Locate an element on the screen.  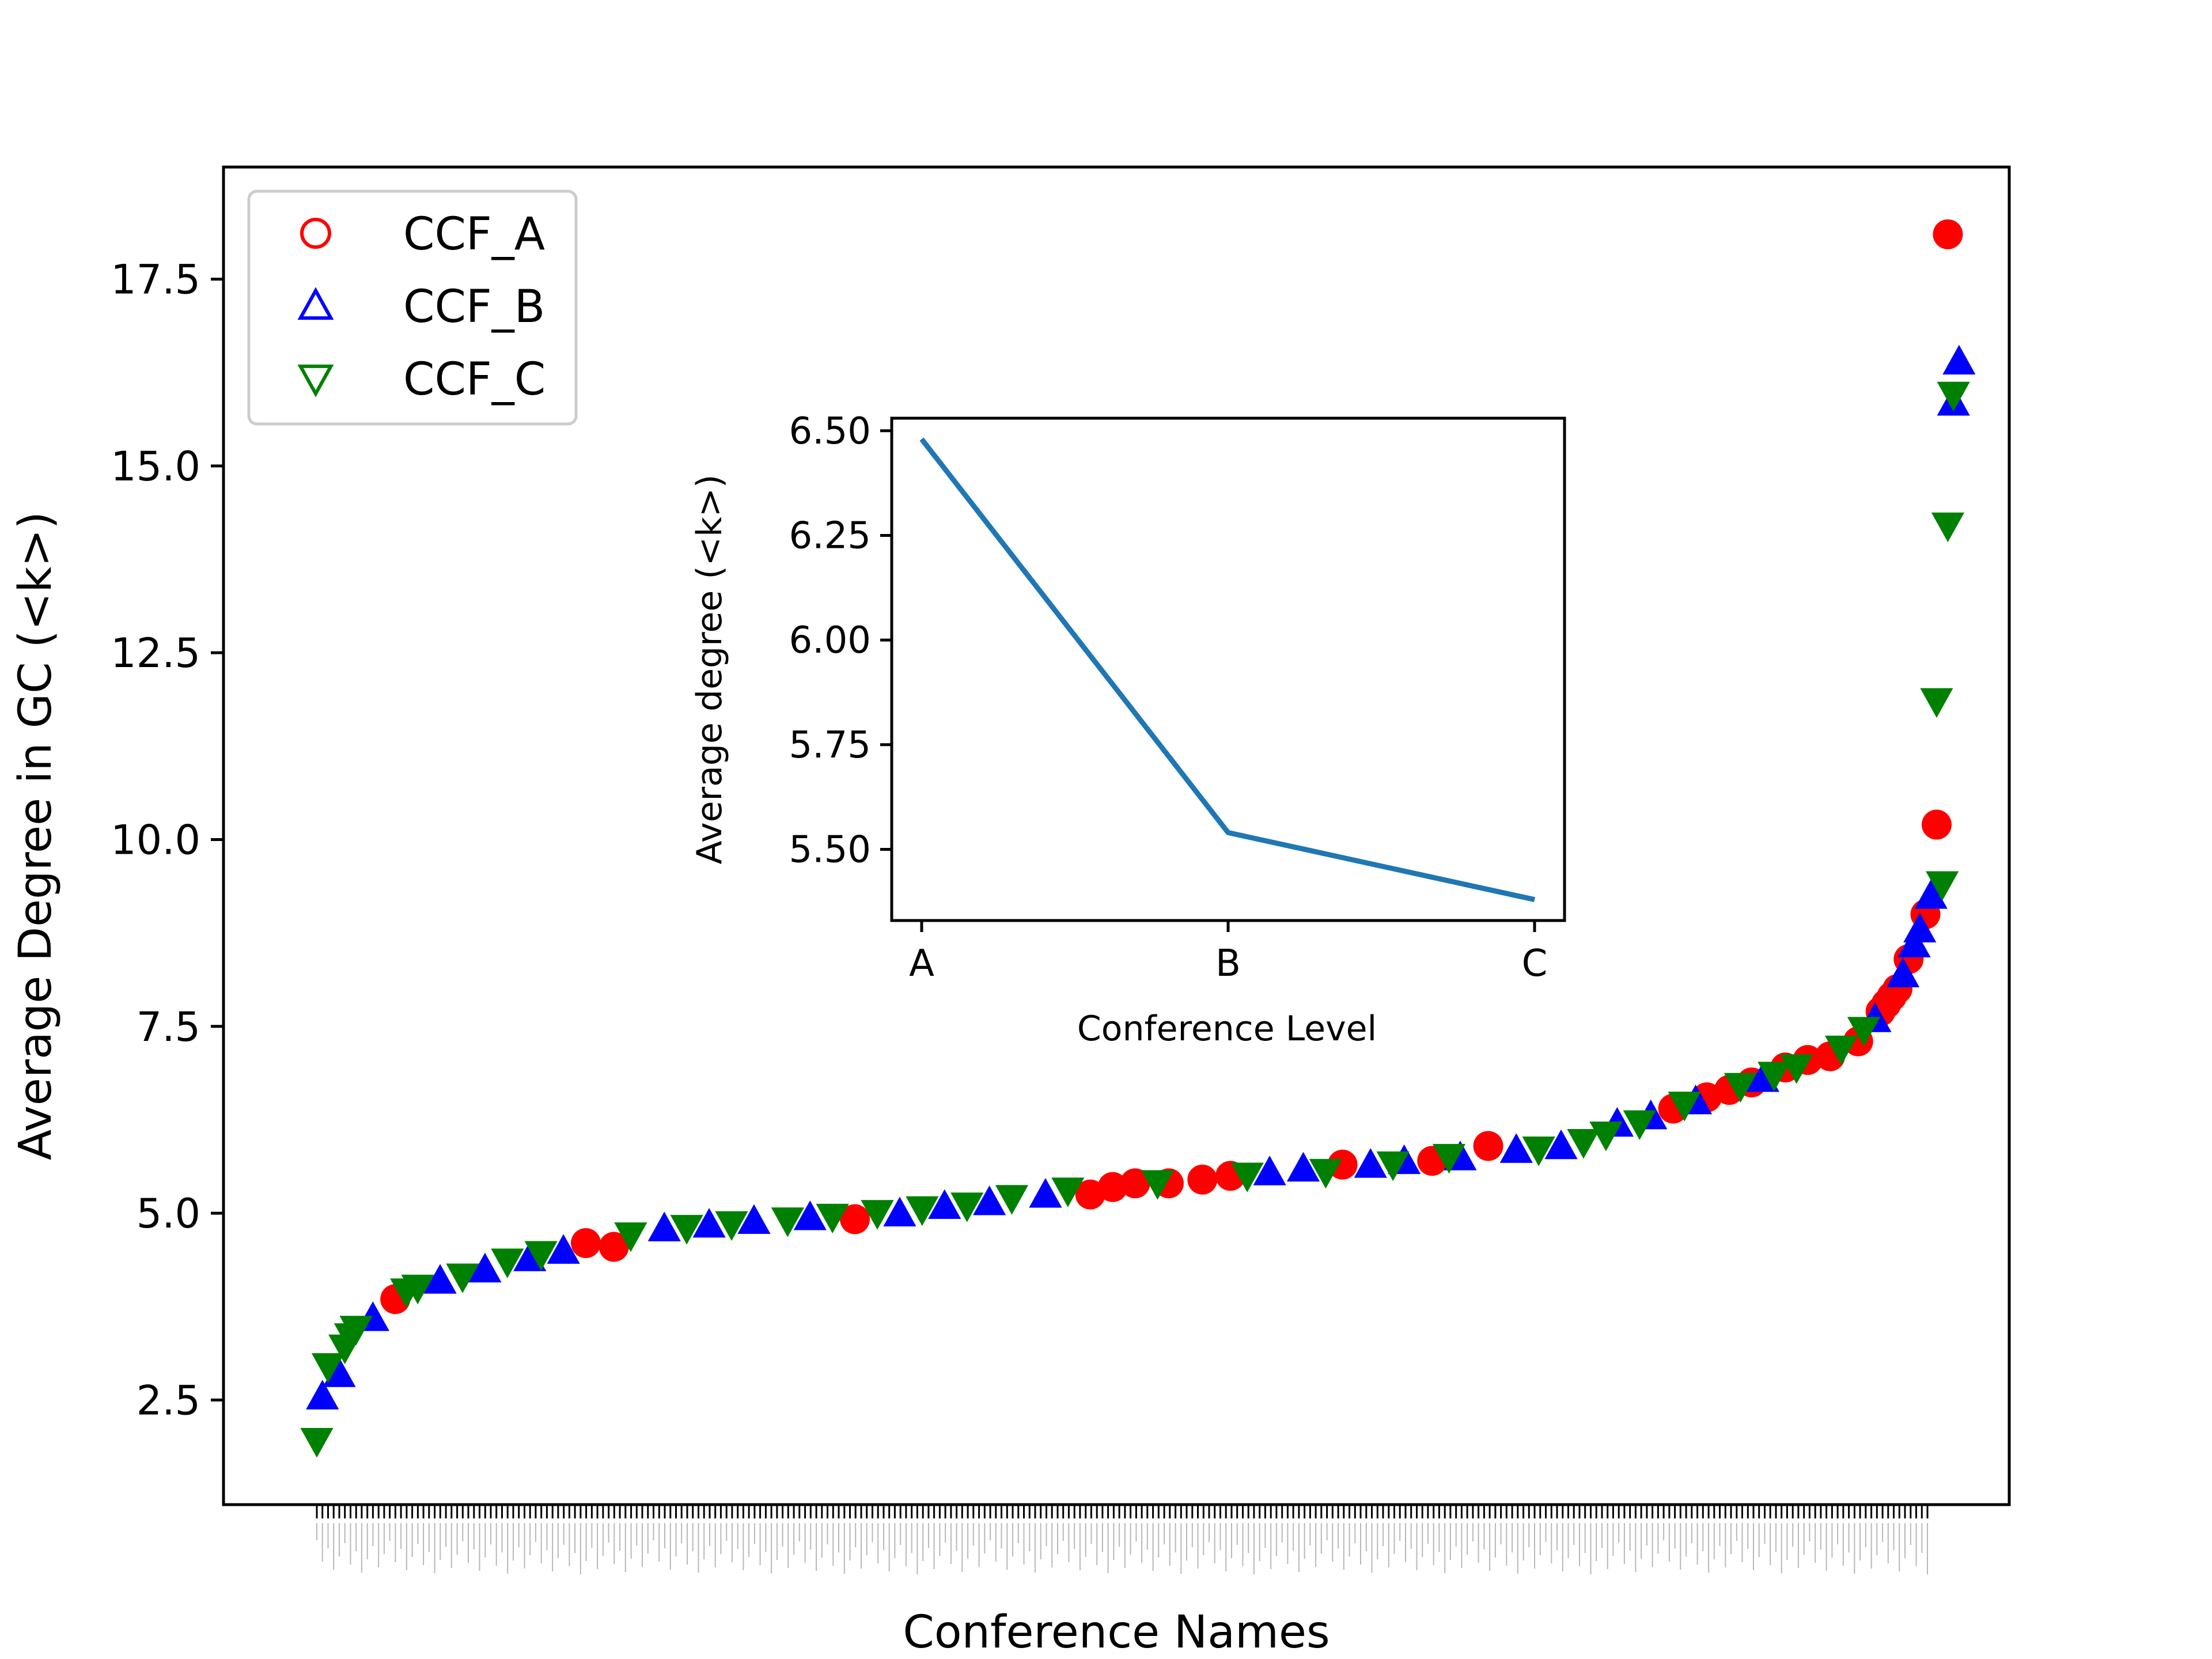
inset-y-tick-label: 5.75 is located at coordinates (830, 745).